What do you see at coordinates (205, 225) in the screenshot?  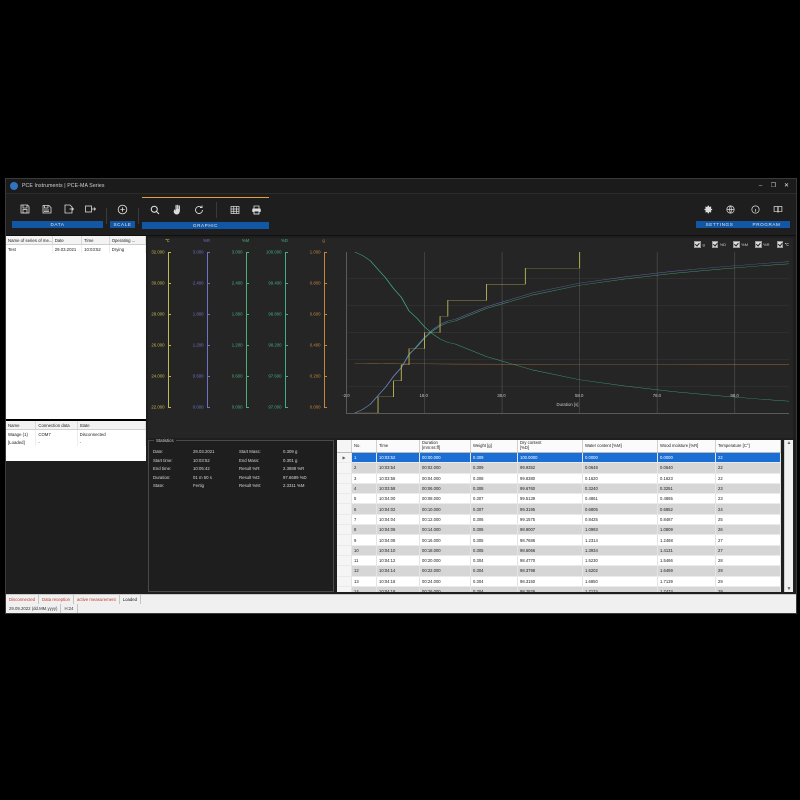 I see `ribbon-group-label-graphic: GRAPHIC` at bounding box center [205, 225].